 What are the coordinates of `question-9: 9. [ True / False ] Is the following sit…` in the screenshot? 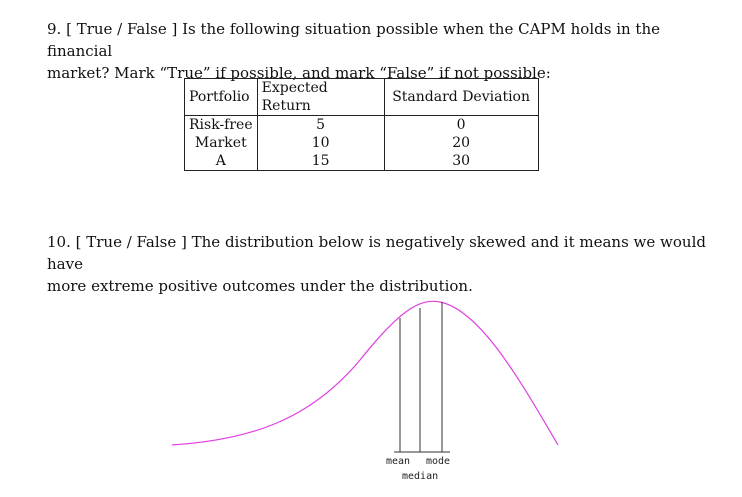 It's located at (387, 51).